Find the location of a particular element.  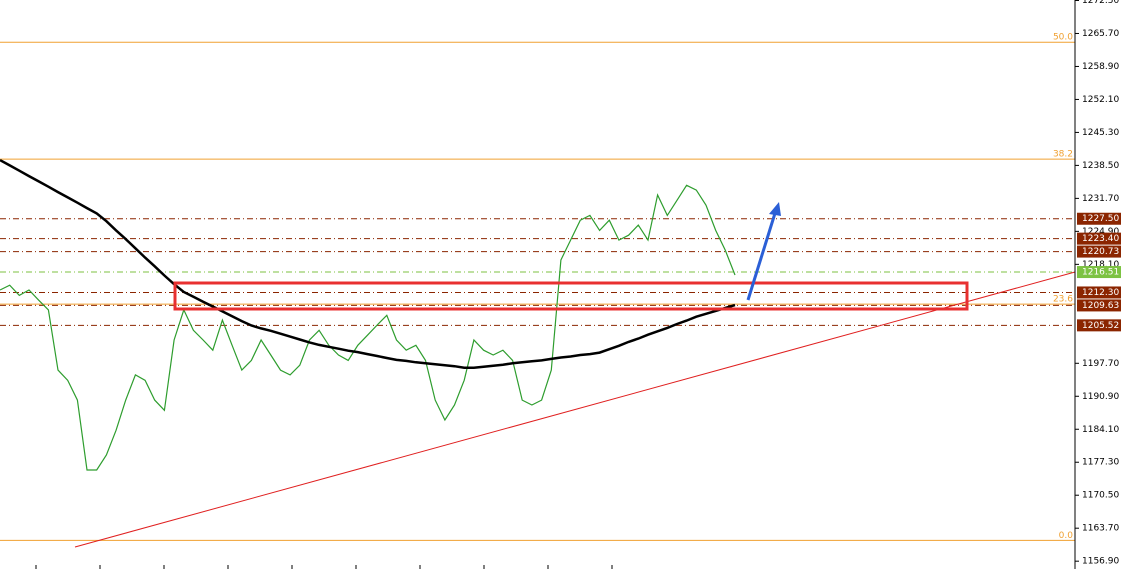

highlight-box is located at coordinates (571, 296).